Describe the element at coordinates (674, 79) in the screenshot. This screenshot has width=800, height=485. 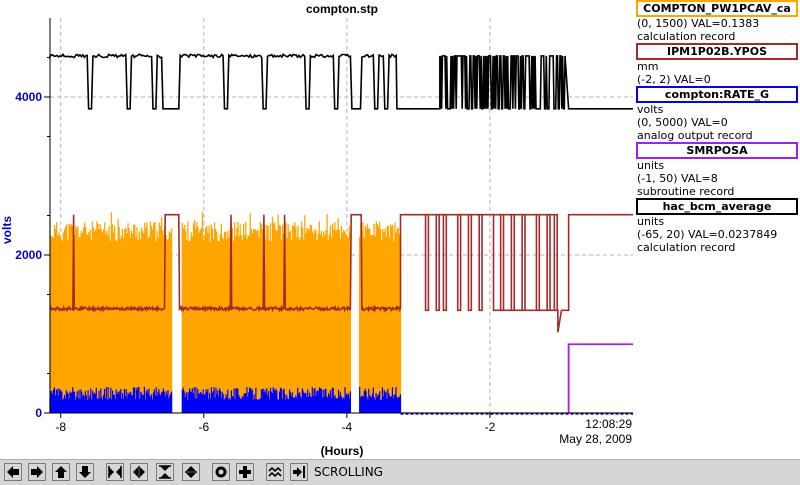
I see `legend-range: (-2, 2) VAL=0` at that location.